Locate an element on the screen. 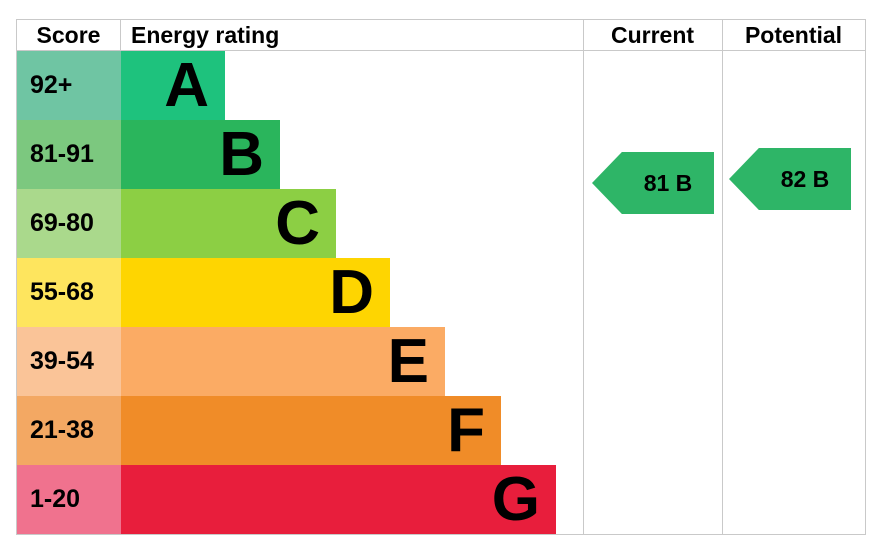  rating-bar: B is located at coordinates (200, 154).